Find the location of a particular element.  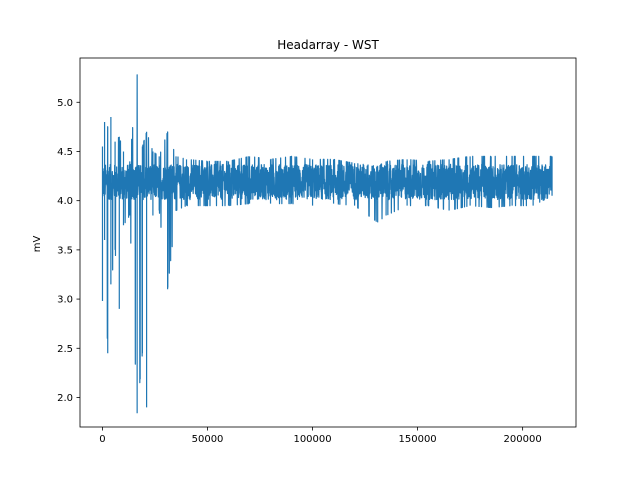

x-tick-label: 200000 is located at coordinates (523, 439).